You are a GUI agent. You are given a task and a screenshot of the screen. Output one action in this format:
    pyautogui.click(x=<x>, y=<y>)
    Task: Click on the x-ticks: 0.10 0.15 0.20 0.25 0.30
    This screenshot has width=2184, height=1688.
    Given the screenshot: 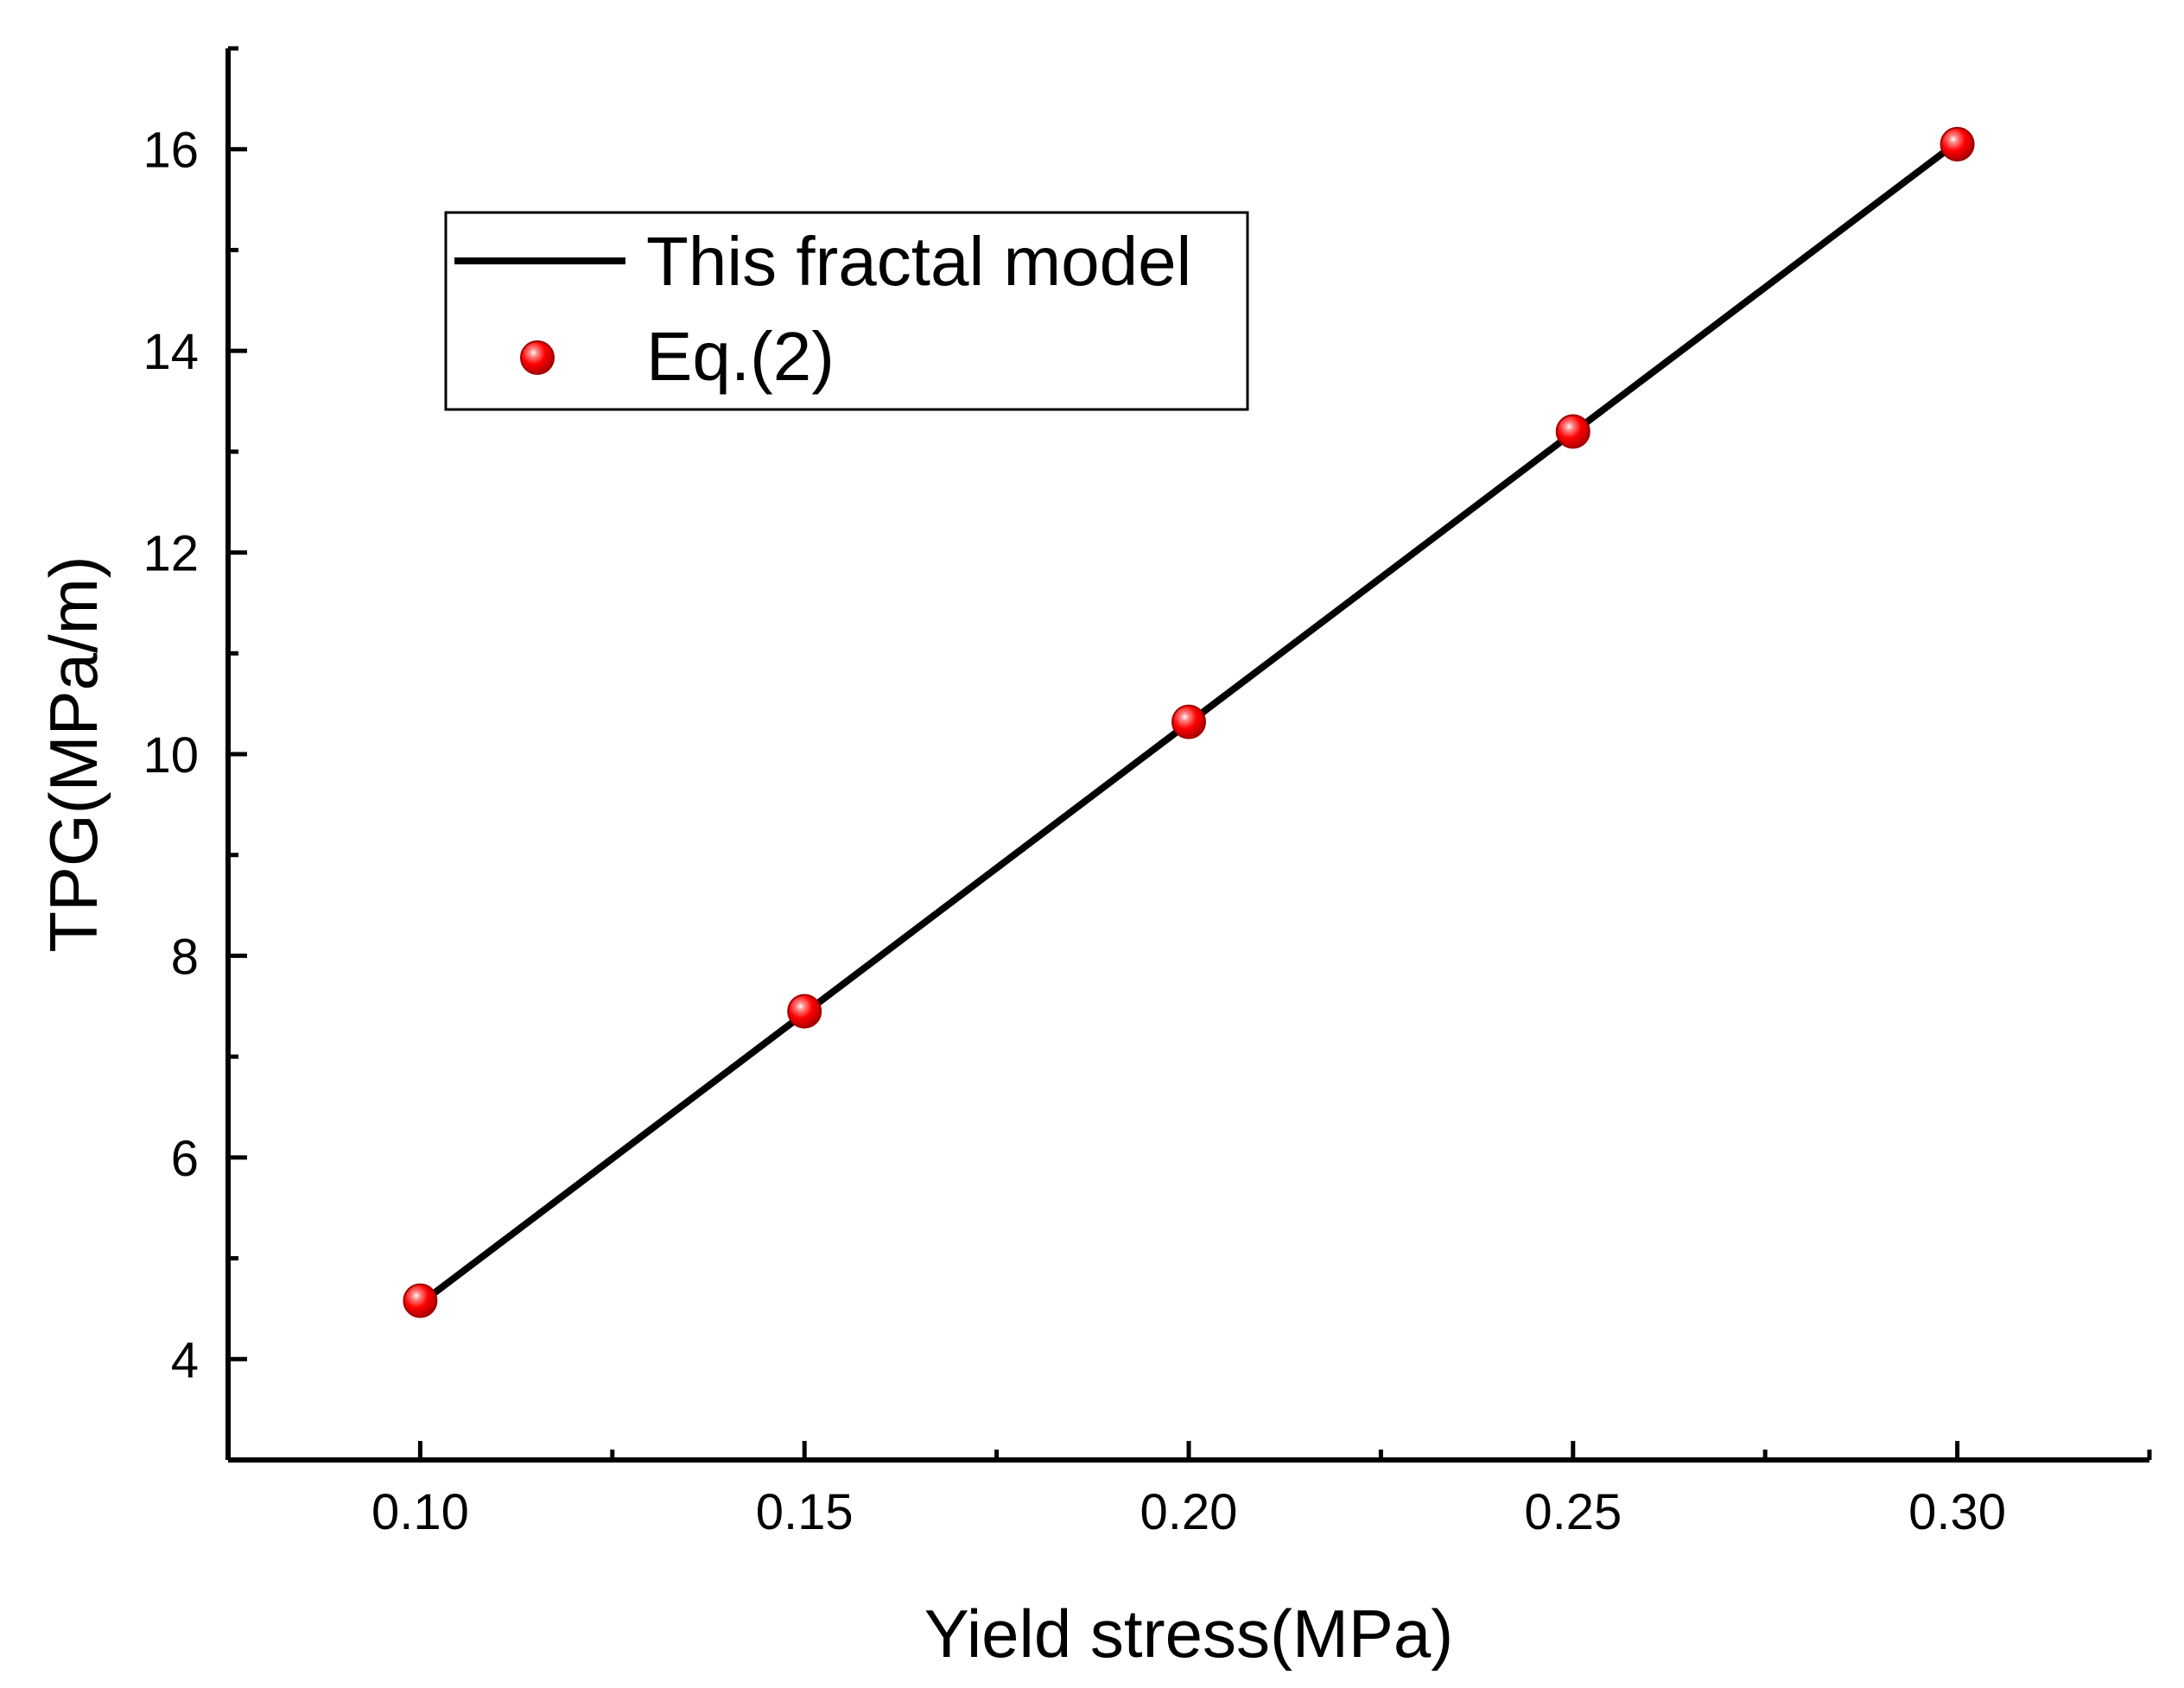 What is the action you would take?
    pyautogui.click(x=1189, y=1490)
    